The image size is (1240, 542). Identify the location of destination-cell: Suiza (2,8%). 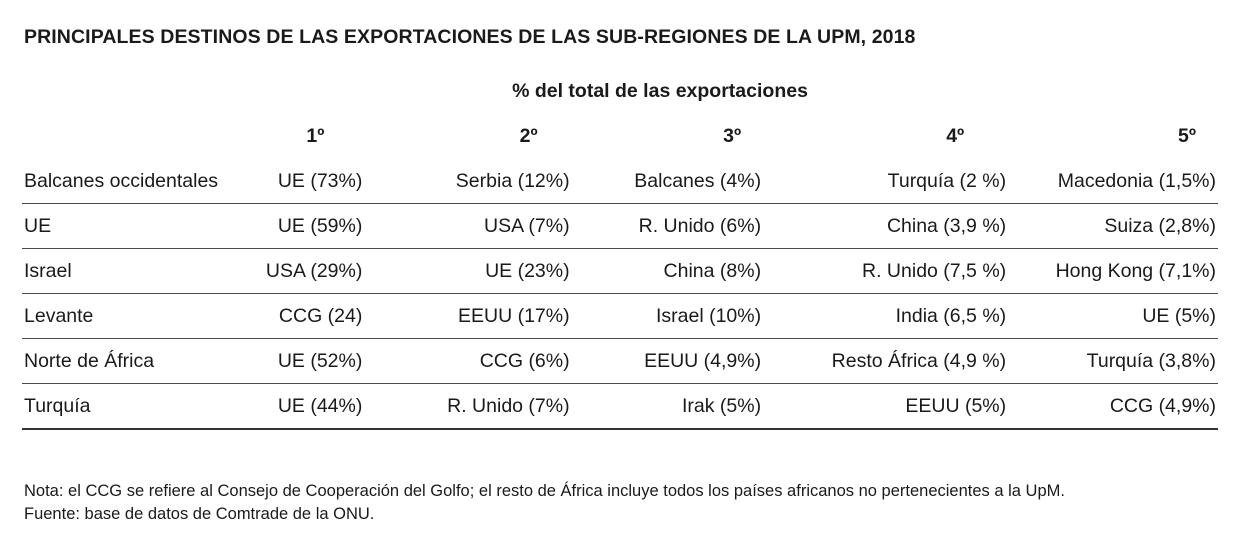
(1160, 225).